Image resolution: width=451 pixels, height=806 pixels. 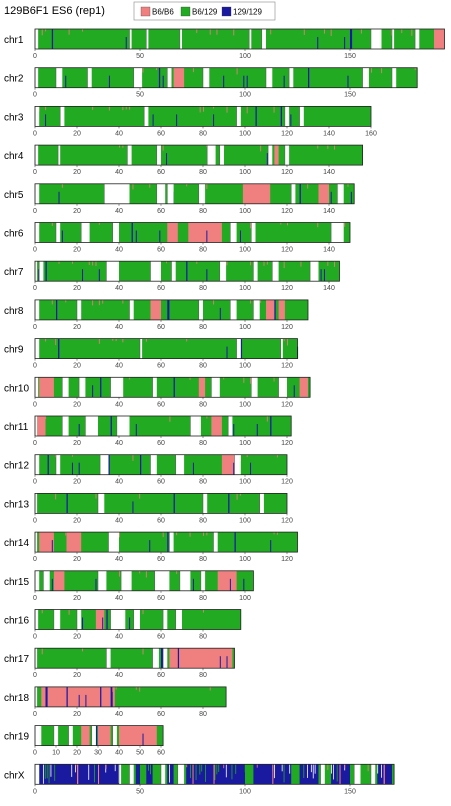 I want to click on chromosome-track-chr17: chr17 0 20 40 60 80, so click(x=119, y=663).